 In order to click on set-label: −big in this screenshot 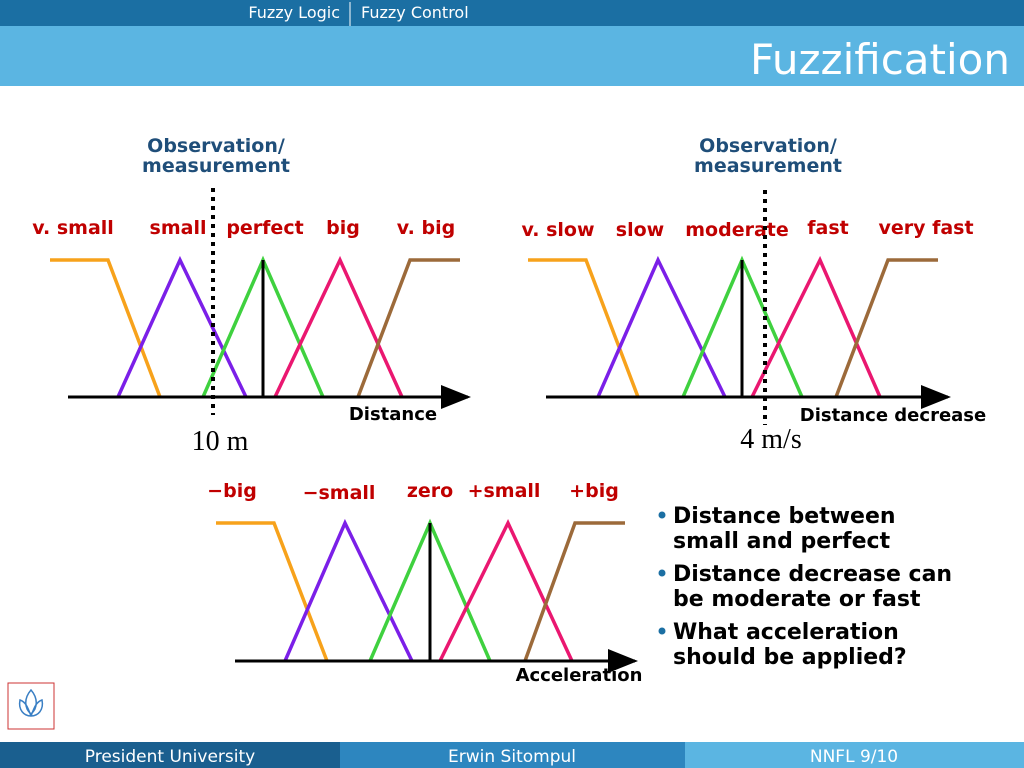, I will do `click(232, 491)`.